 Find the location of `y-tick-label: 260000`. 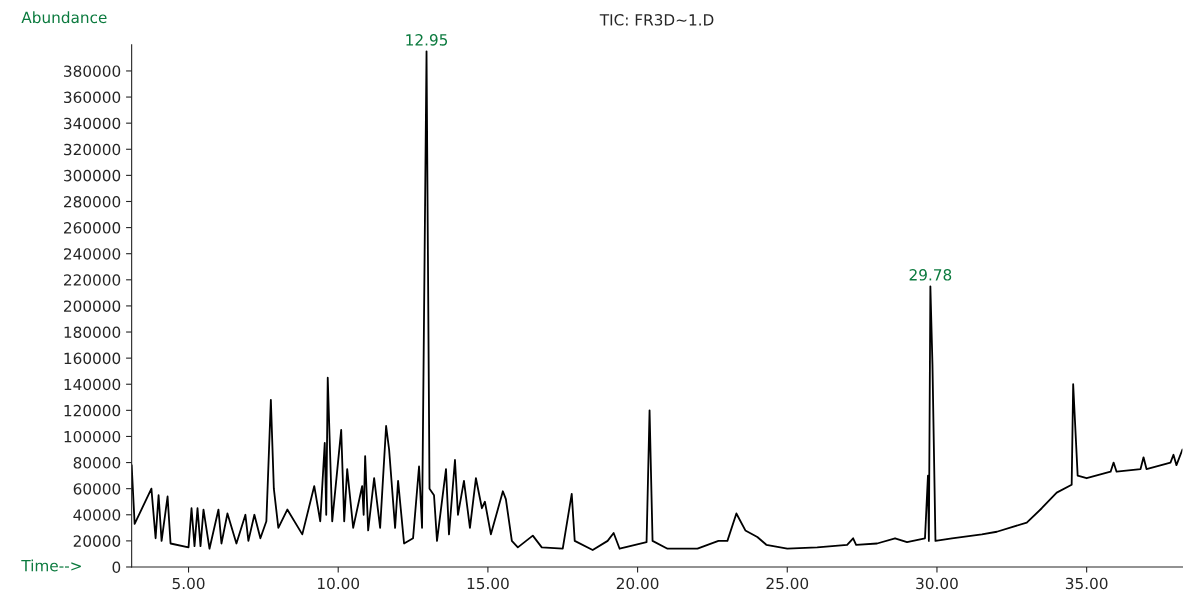

y-tick-label: 260000 is located at coordinates (92, 228).